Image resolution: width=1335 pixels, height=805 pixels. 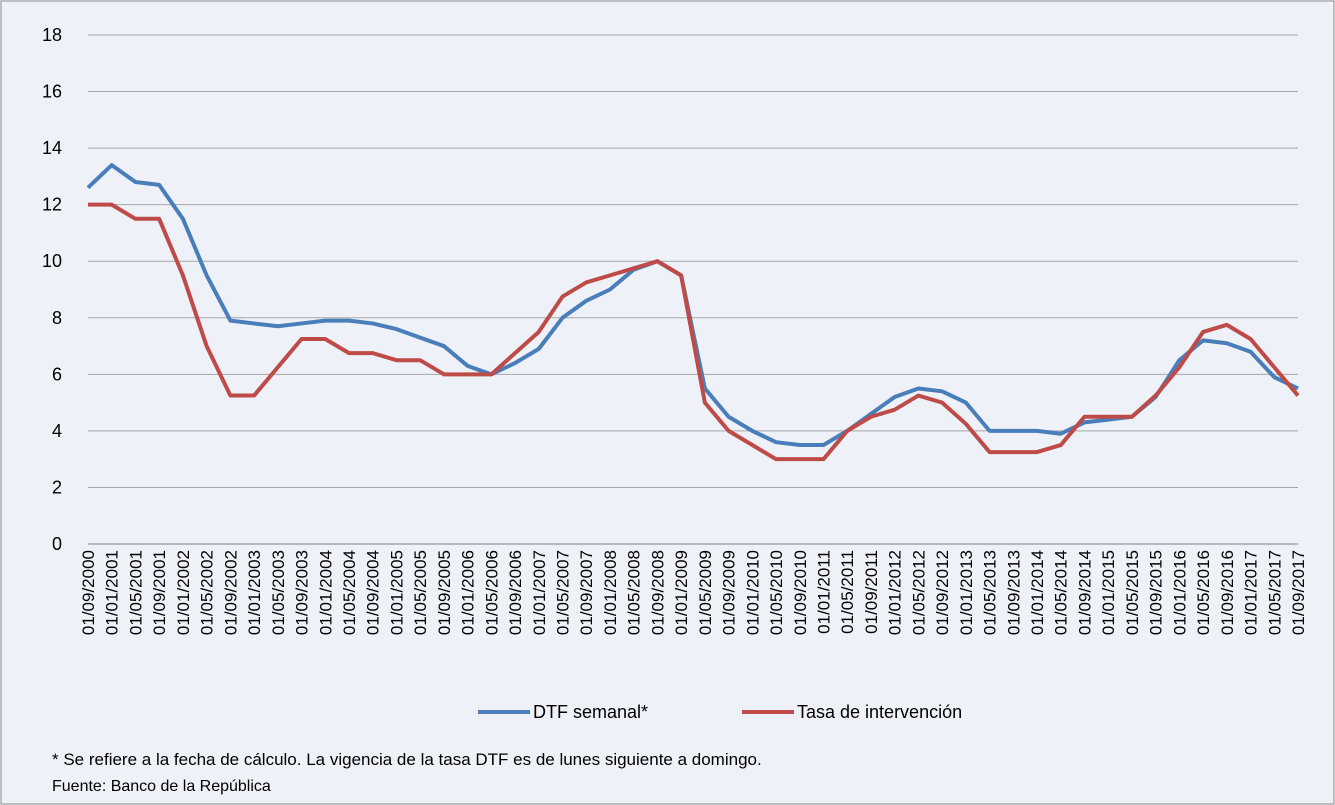 I want to click on x-tick-label: 01/09/2016, so click(x=1227, y=592).